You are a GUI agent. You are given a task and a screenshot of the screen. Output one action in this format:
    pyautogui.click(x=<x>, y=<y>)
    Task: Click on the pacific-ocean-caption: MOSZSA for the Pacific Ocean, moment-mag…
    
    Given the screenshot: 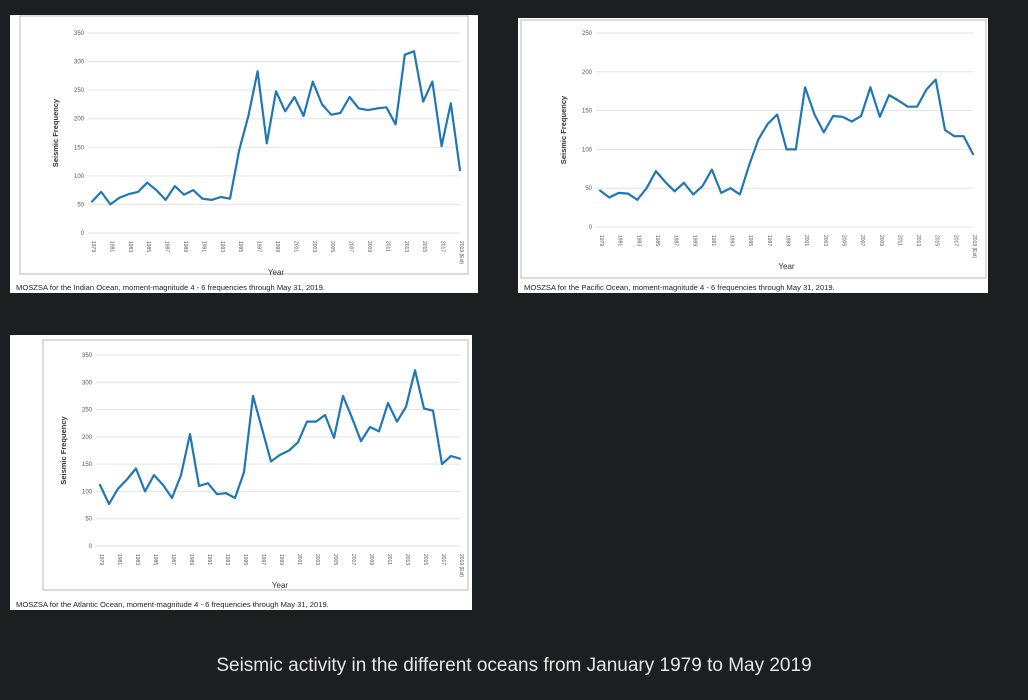 What is the action you would take?
    pyautogui.click(x=679, y=287)
    